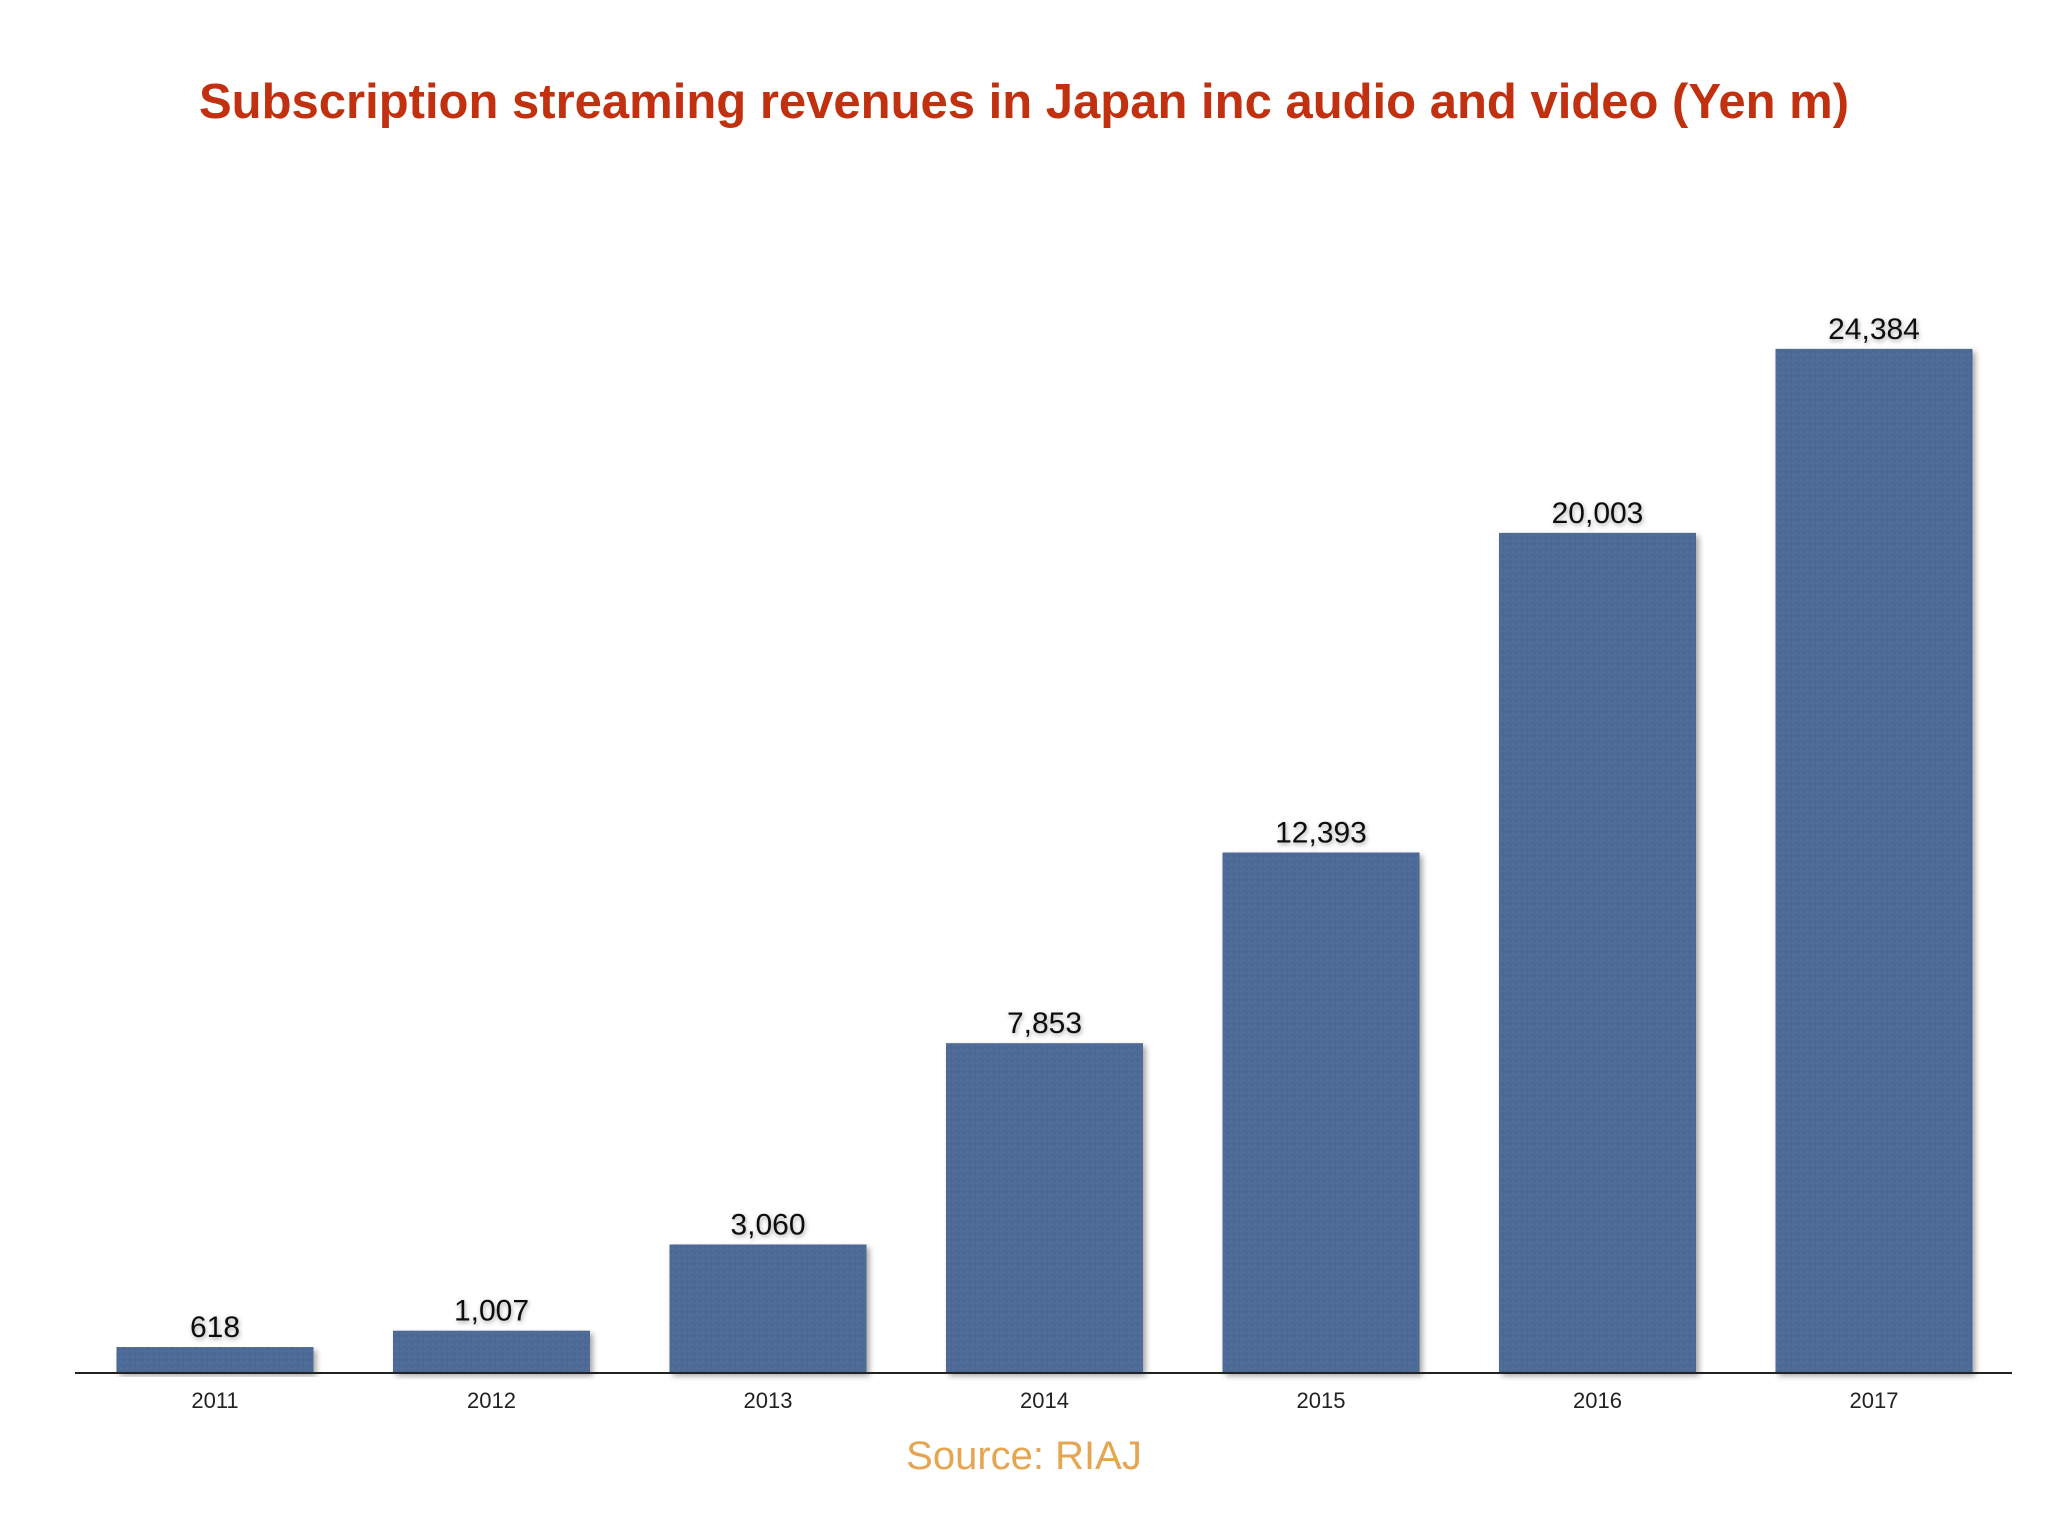 Image resolution: width=2048 pixels, height=1536 pixels. I want to click on x-tick-label-2014: 2014, so click(1044, 1400).